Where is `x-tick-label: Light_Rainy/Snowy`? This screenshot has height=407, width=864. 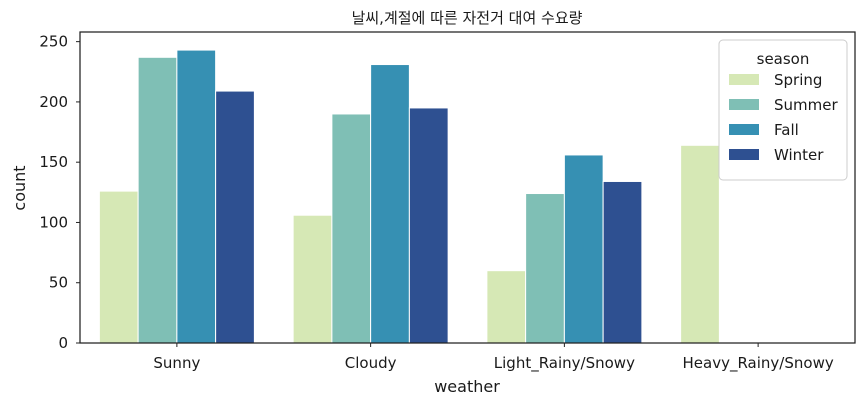 x-tick-label: Light_Rainy/Snowy is located at coordinates (564, 363).